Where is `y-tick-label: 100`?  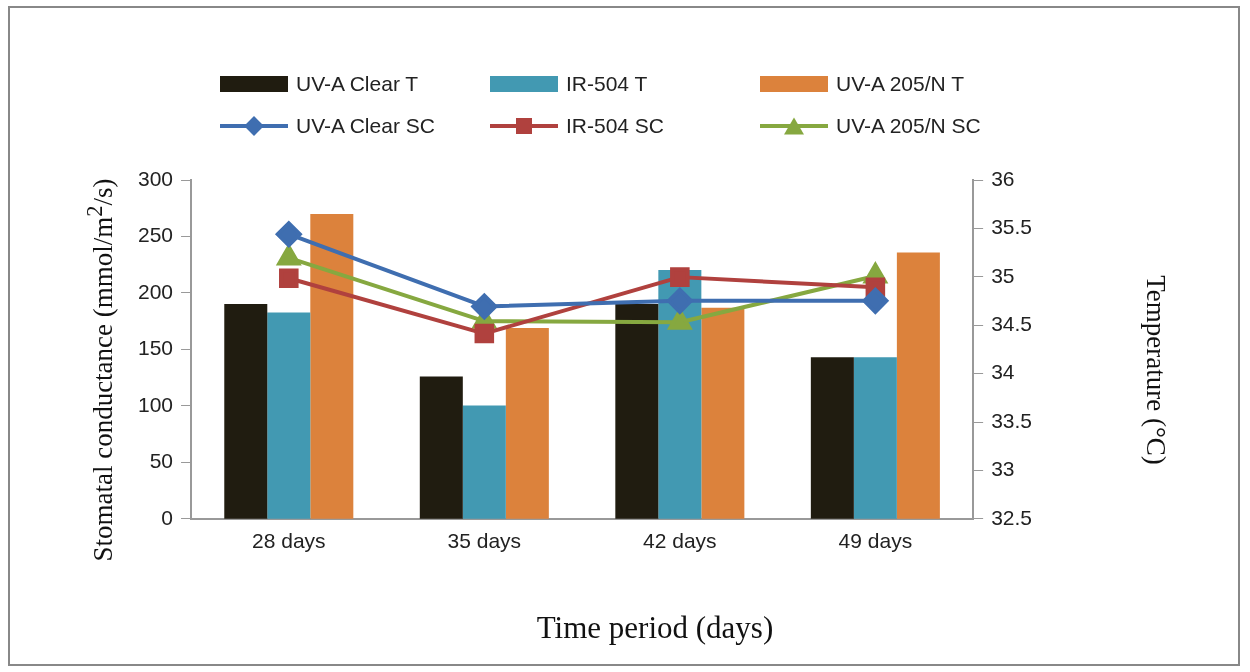
y-tick-label: 100 is located at coordinates (155, 404).